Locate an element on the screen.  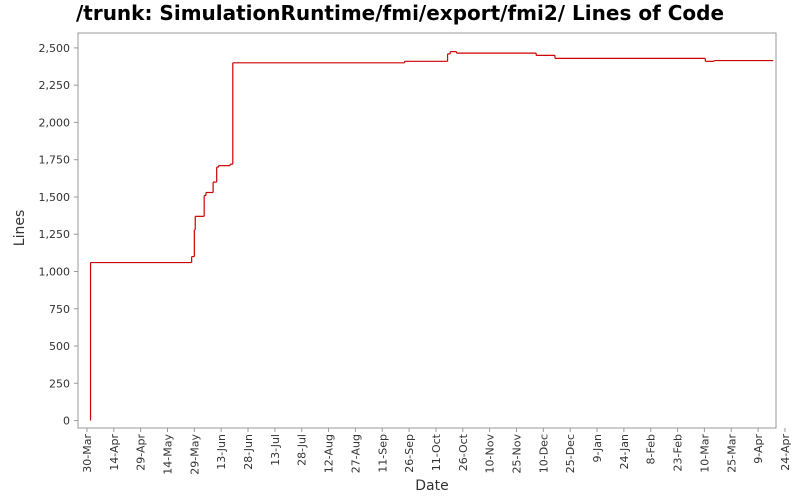
x-tick-label: 29-May is located at coordinates (194, 454).